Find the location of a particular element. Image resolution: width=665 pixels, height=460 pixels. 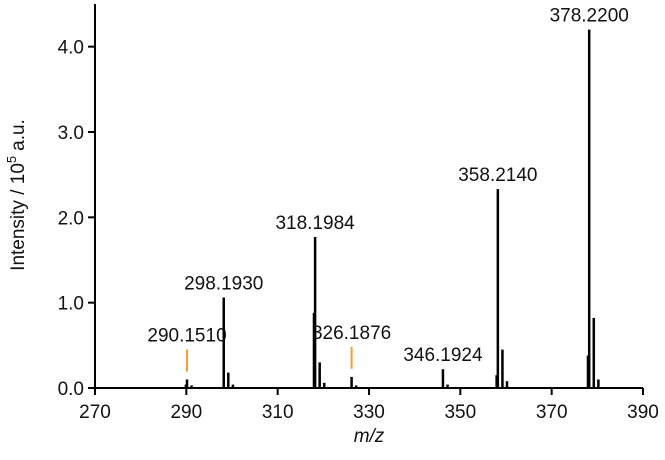

x-tick-label: 290 is located at coordinates (186, 412).